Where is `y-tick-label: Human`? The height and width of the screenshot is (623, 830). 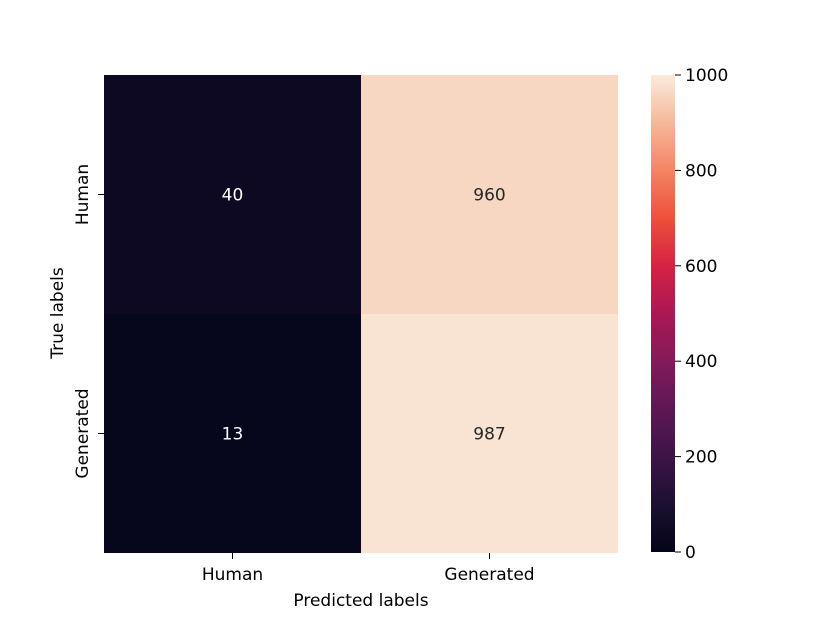
y-tick-label: Human is located at coordinates (83, 194).